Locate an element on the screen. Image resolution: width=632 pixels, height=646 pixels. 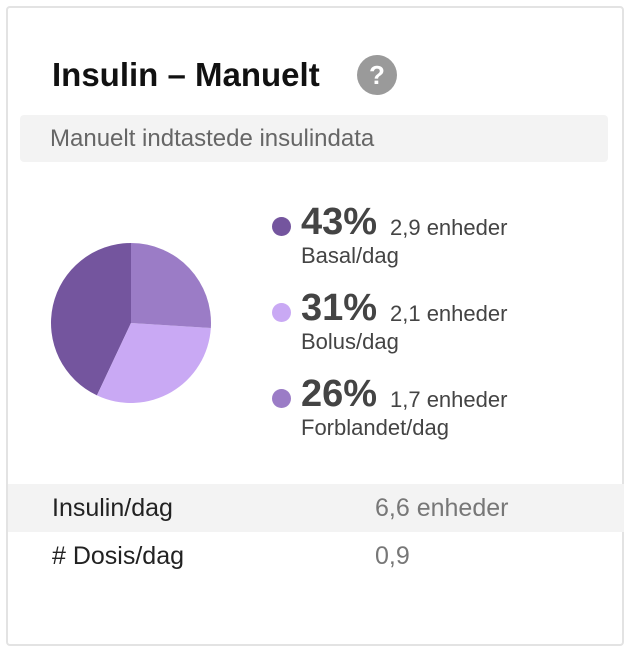
table-row: Insulin/dag 6,6 enheder is located at coordinates (316, 508).